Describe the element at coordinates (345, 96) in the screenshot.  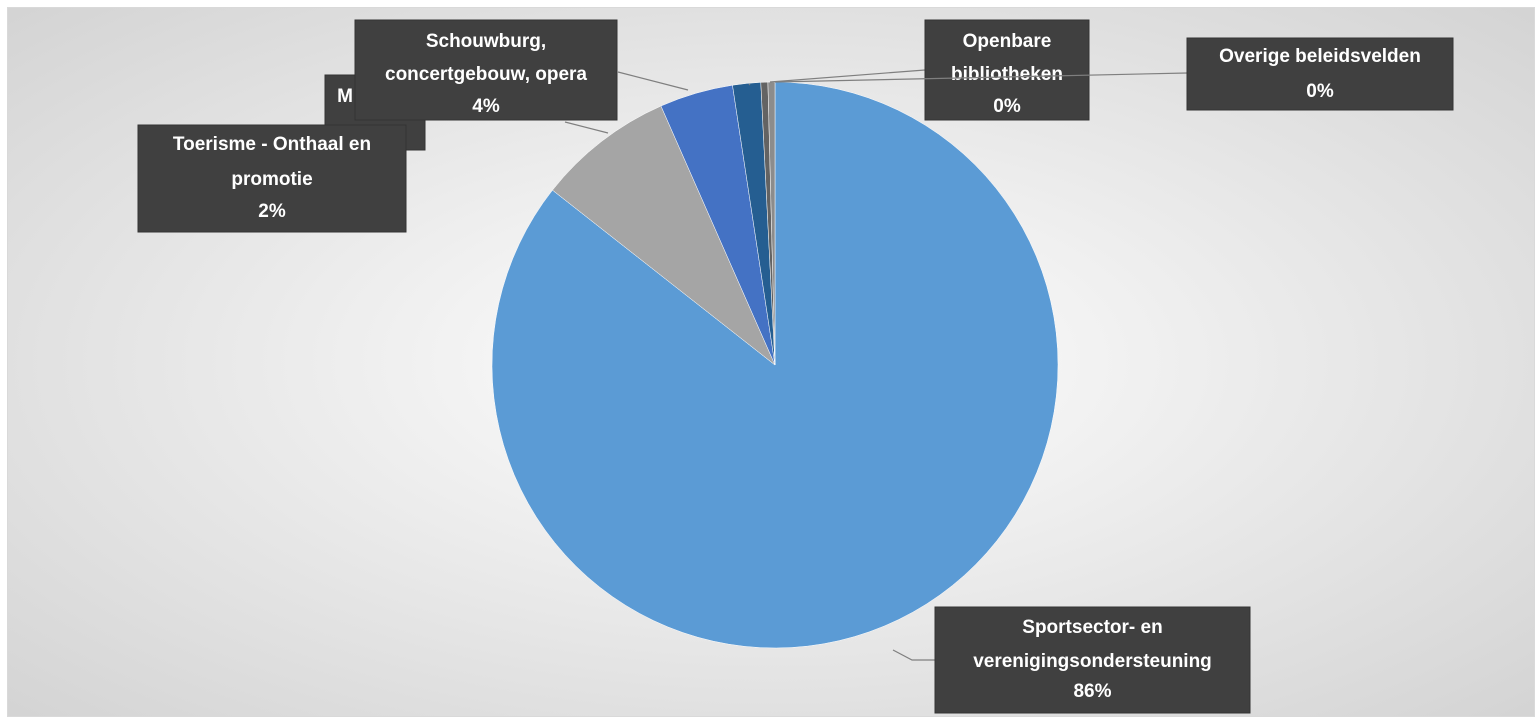
I see `slice-label: M` at that location.